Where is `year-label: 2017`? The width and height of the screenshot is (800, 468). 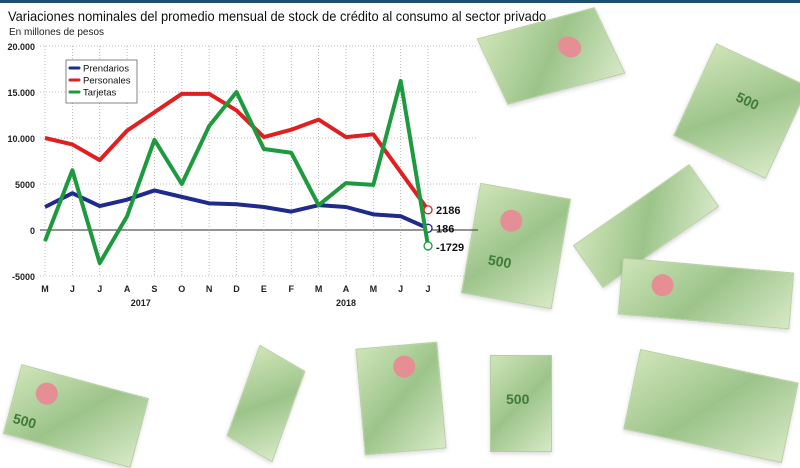 year-label: 2017 is located at coordinates (141, 303).